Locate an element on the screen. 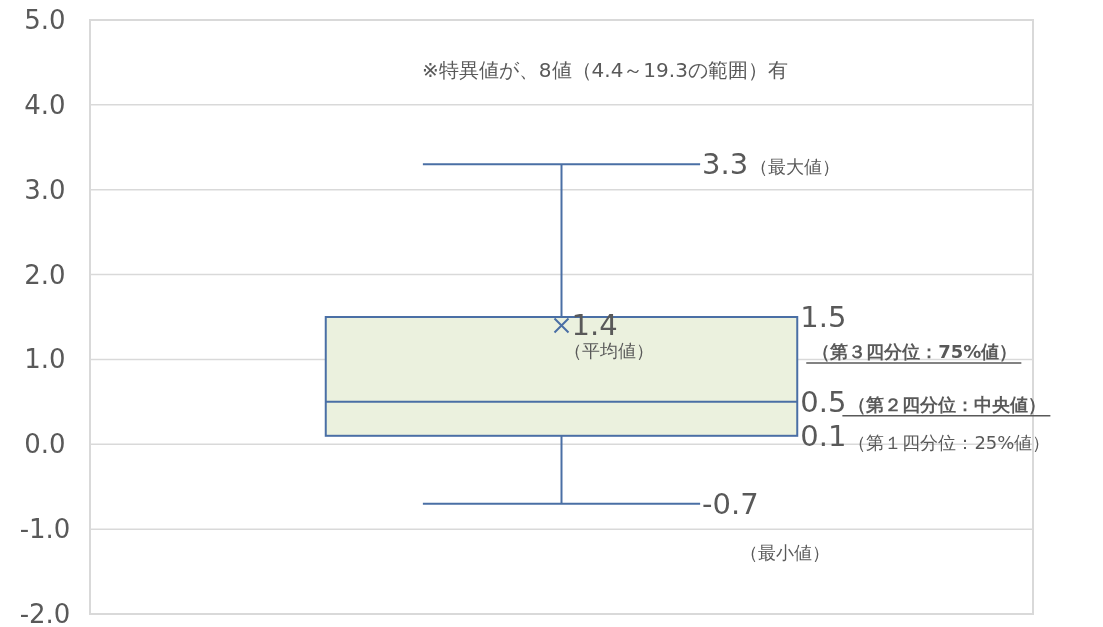 This screenshot has height=627, width=1103. y-tick-label: 5.0 is located at coordinates (45, 20).